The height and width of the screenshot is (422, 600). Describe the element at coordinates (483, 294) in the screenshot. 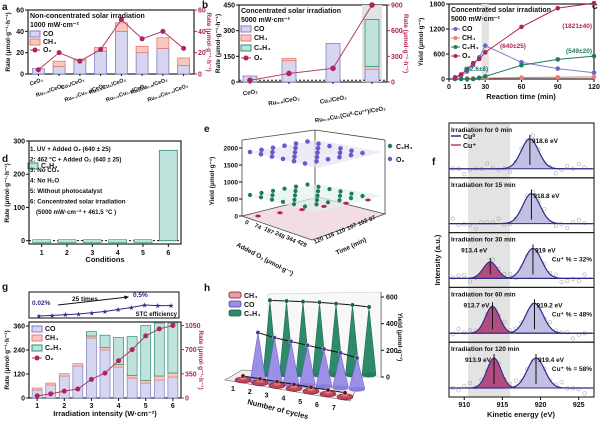

I see `subplot-title: Irradiation for 60 min` at that location.